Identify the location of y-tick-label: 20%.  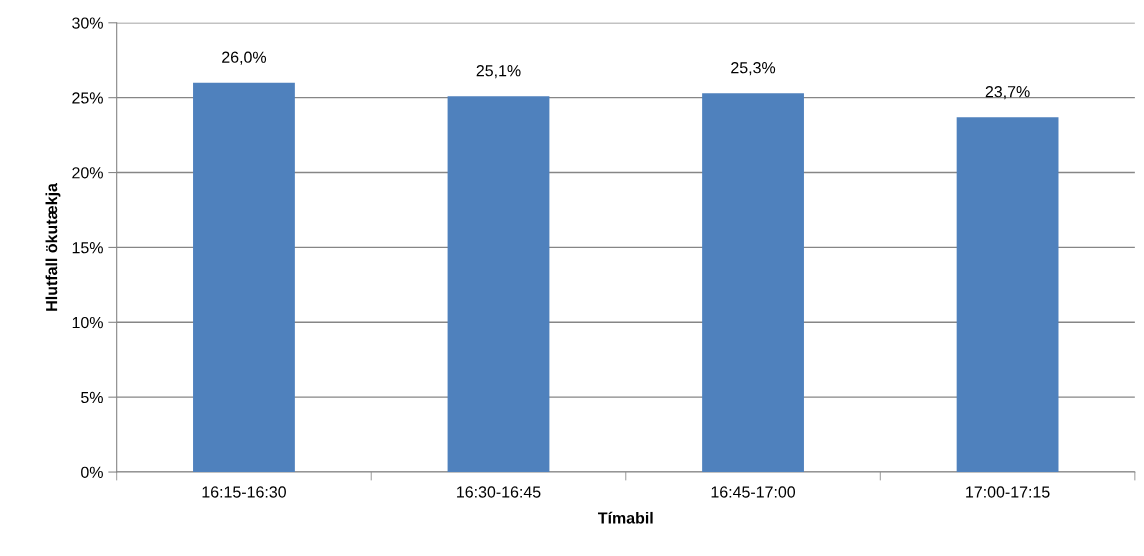
(87, 173).